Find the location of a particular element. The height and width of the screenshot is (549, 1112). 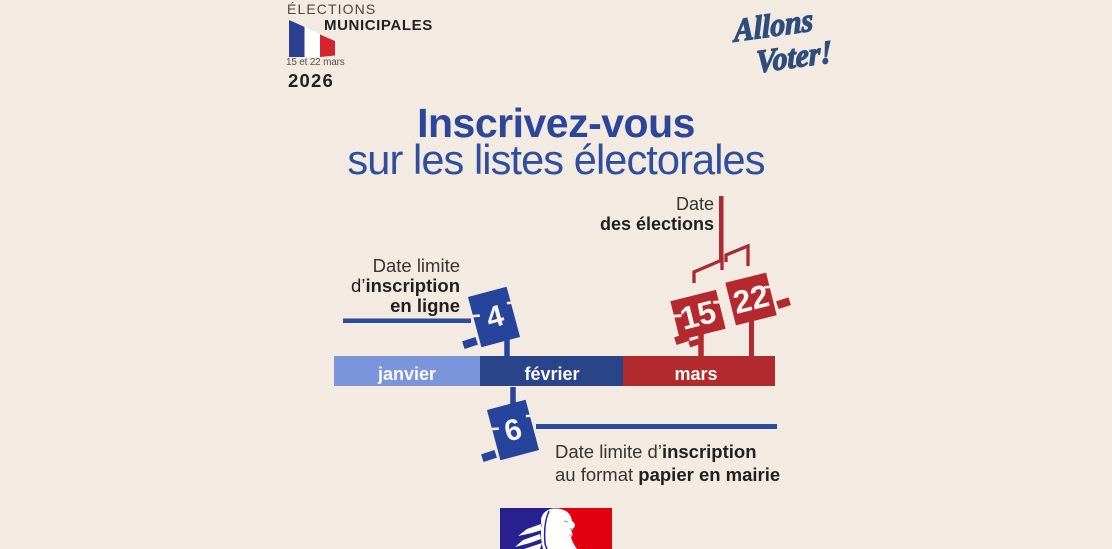

svg-text: 22 is located at coordinates (750, 299).